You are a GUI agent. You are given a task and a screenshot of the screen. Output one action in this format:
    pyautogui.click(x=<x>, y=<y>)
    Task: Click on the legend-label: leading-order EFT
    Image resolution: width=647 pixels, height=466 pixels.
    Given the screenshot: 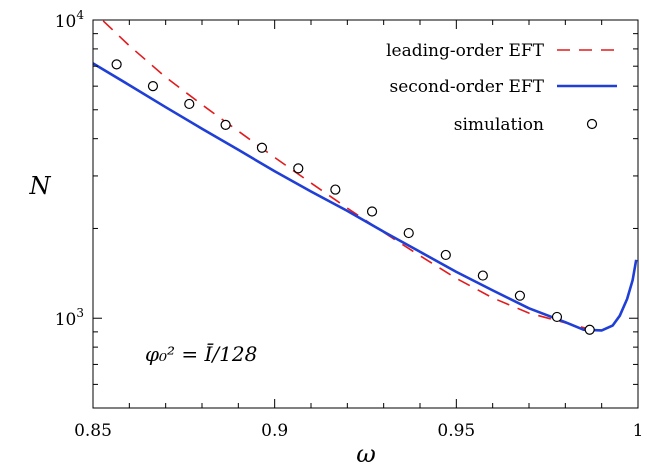 What is the action you would take?
    pyautogui.click(x=465, y=51)
    